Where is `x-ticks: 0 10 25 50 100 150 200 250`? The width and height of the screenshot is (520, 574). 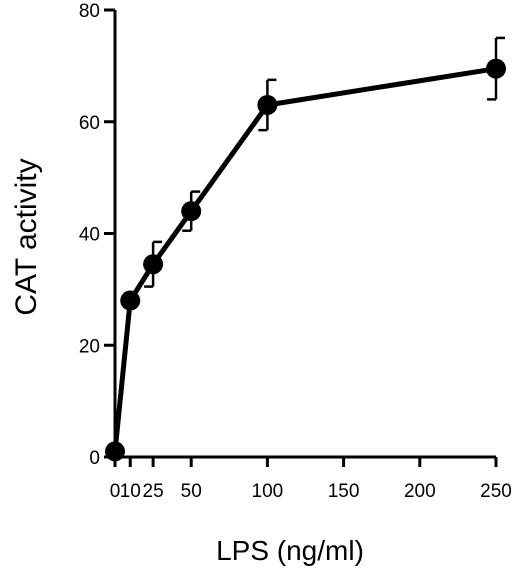
x-ticks: 0 10 25 50 100 150 200 250 is located at coordinates (311, 479).